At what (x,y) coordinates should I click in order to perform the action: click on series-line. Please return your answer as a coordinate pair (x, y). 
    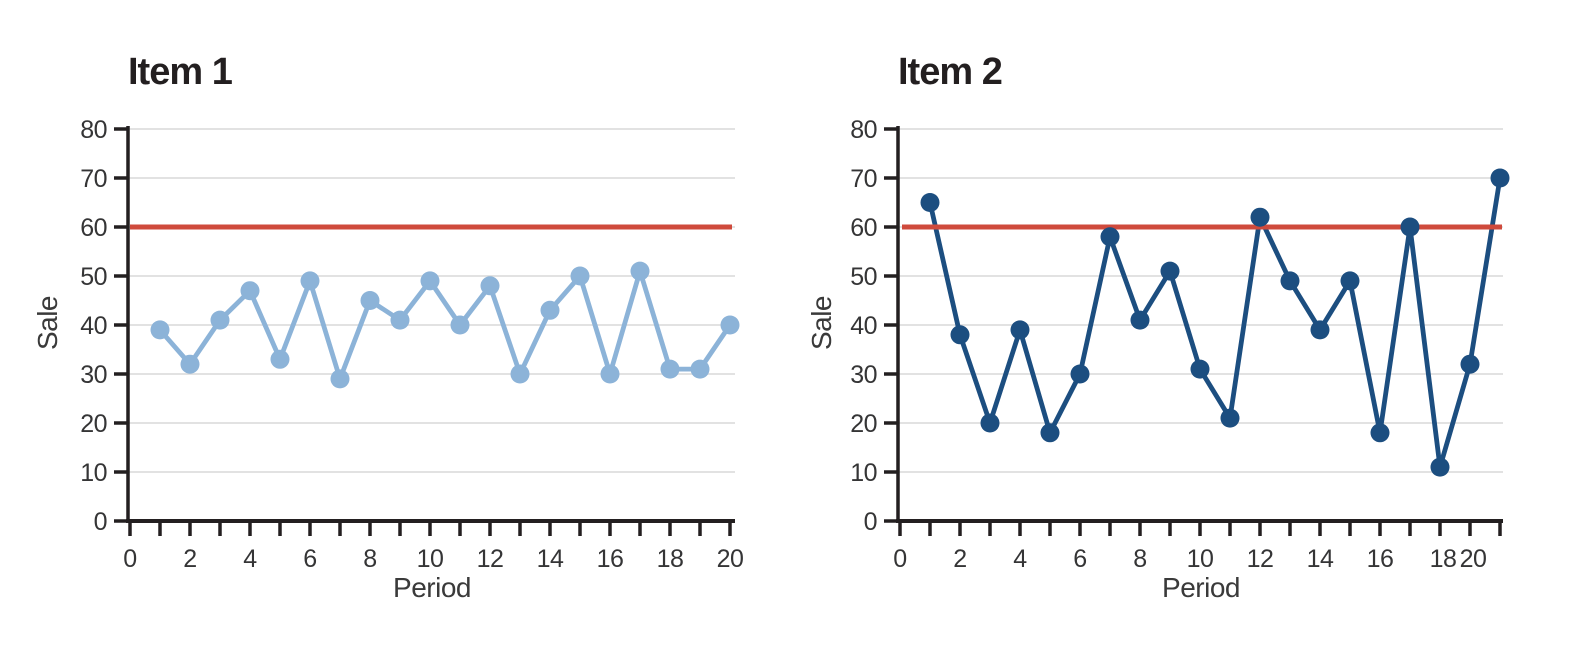
    Looking at the image, I should click on (445, 325).